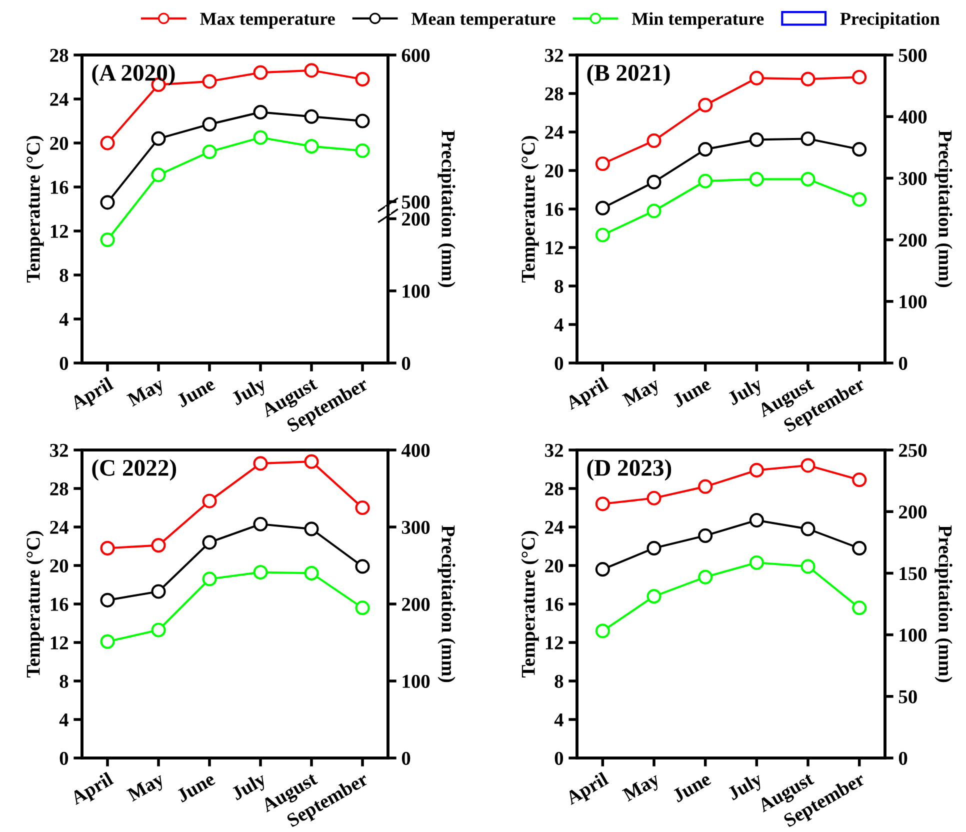 The width and height of the screenshot is (966, 832). I want to click on y2-tick-label: 0, so click(406, 363).